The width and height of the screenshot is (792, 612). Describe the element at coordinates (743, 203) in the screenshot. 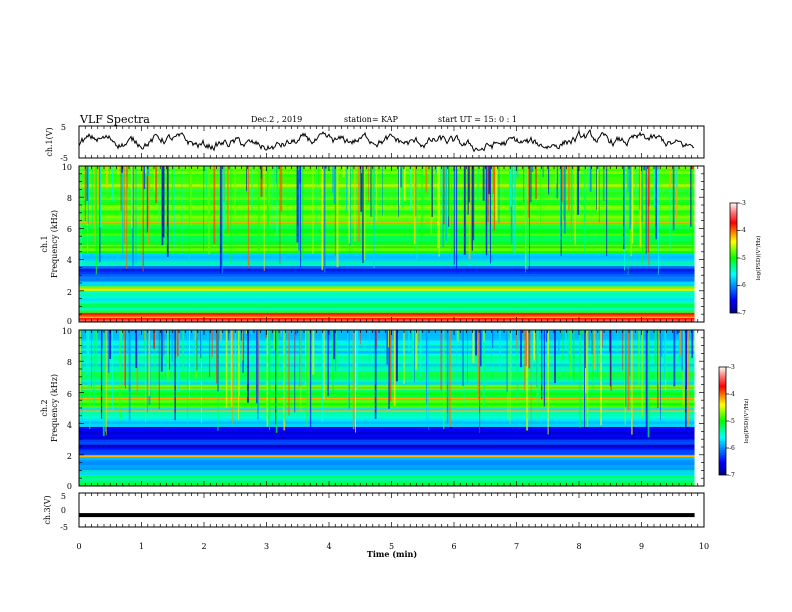

I see `cbar1-tick-m3: -3` at that location.